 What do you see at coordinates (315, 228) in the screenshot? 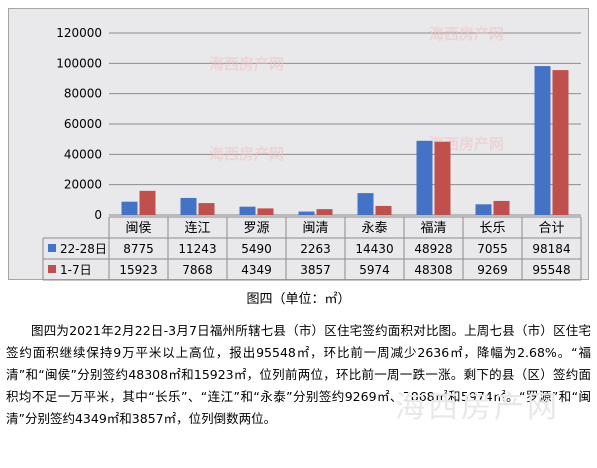
I see `category-label: 闽清` at bounding box center [315, 228].